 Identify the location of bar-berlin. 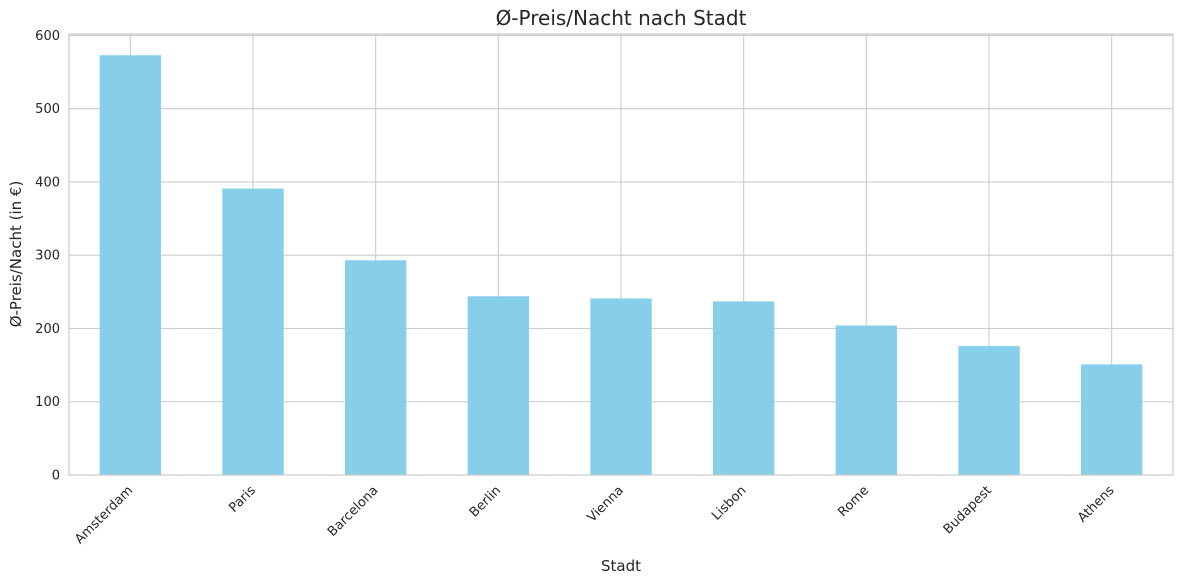
(498, 385).